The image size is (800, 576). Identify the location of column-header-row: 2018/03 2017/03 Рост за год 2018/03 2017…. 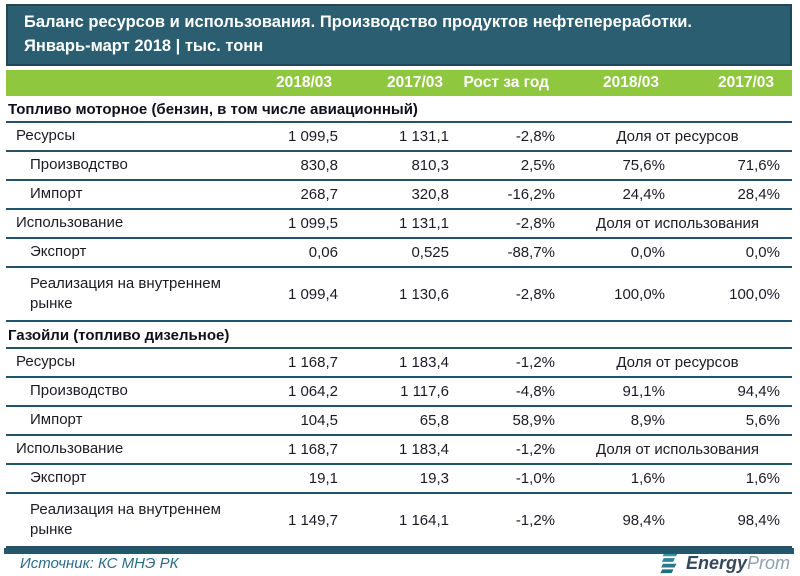
(399, 83).